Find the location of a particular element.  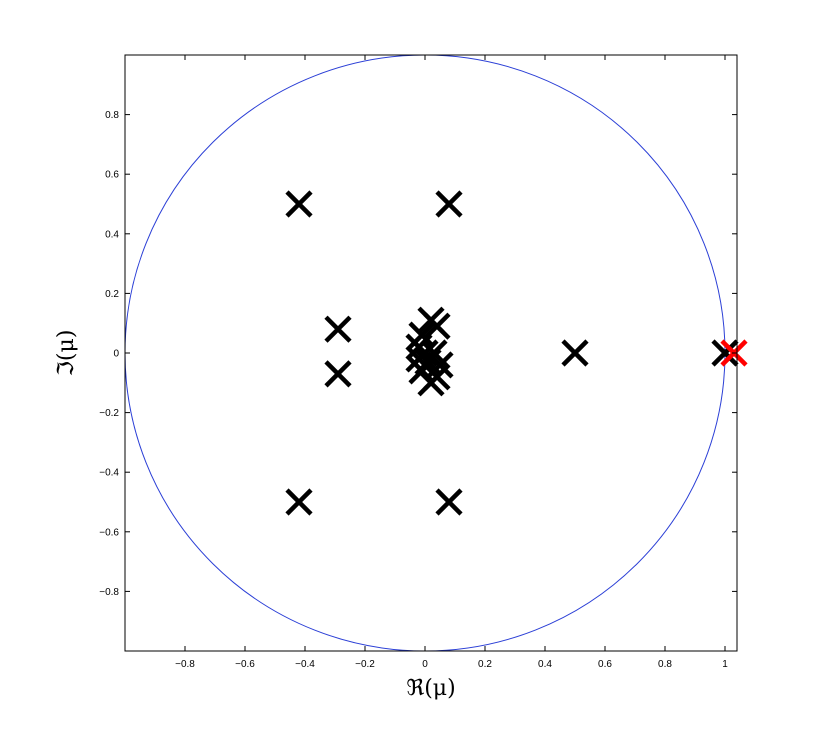

x-tick-label: −0.2 is located at coordinates (365, 664).